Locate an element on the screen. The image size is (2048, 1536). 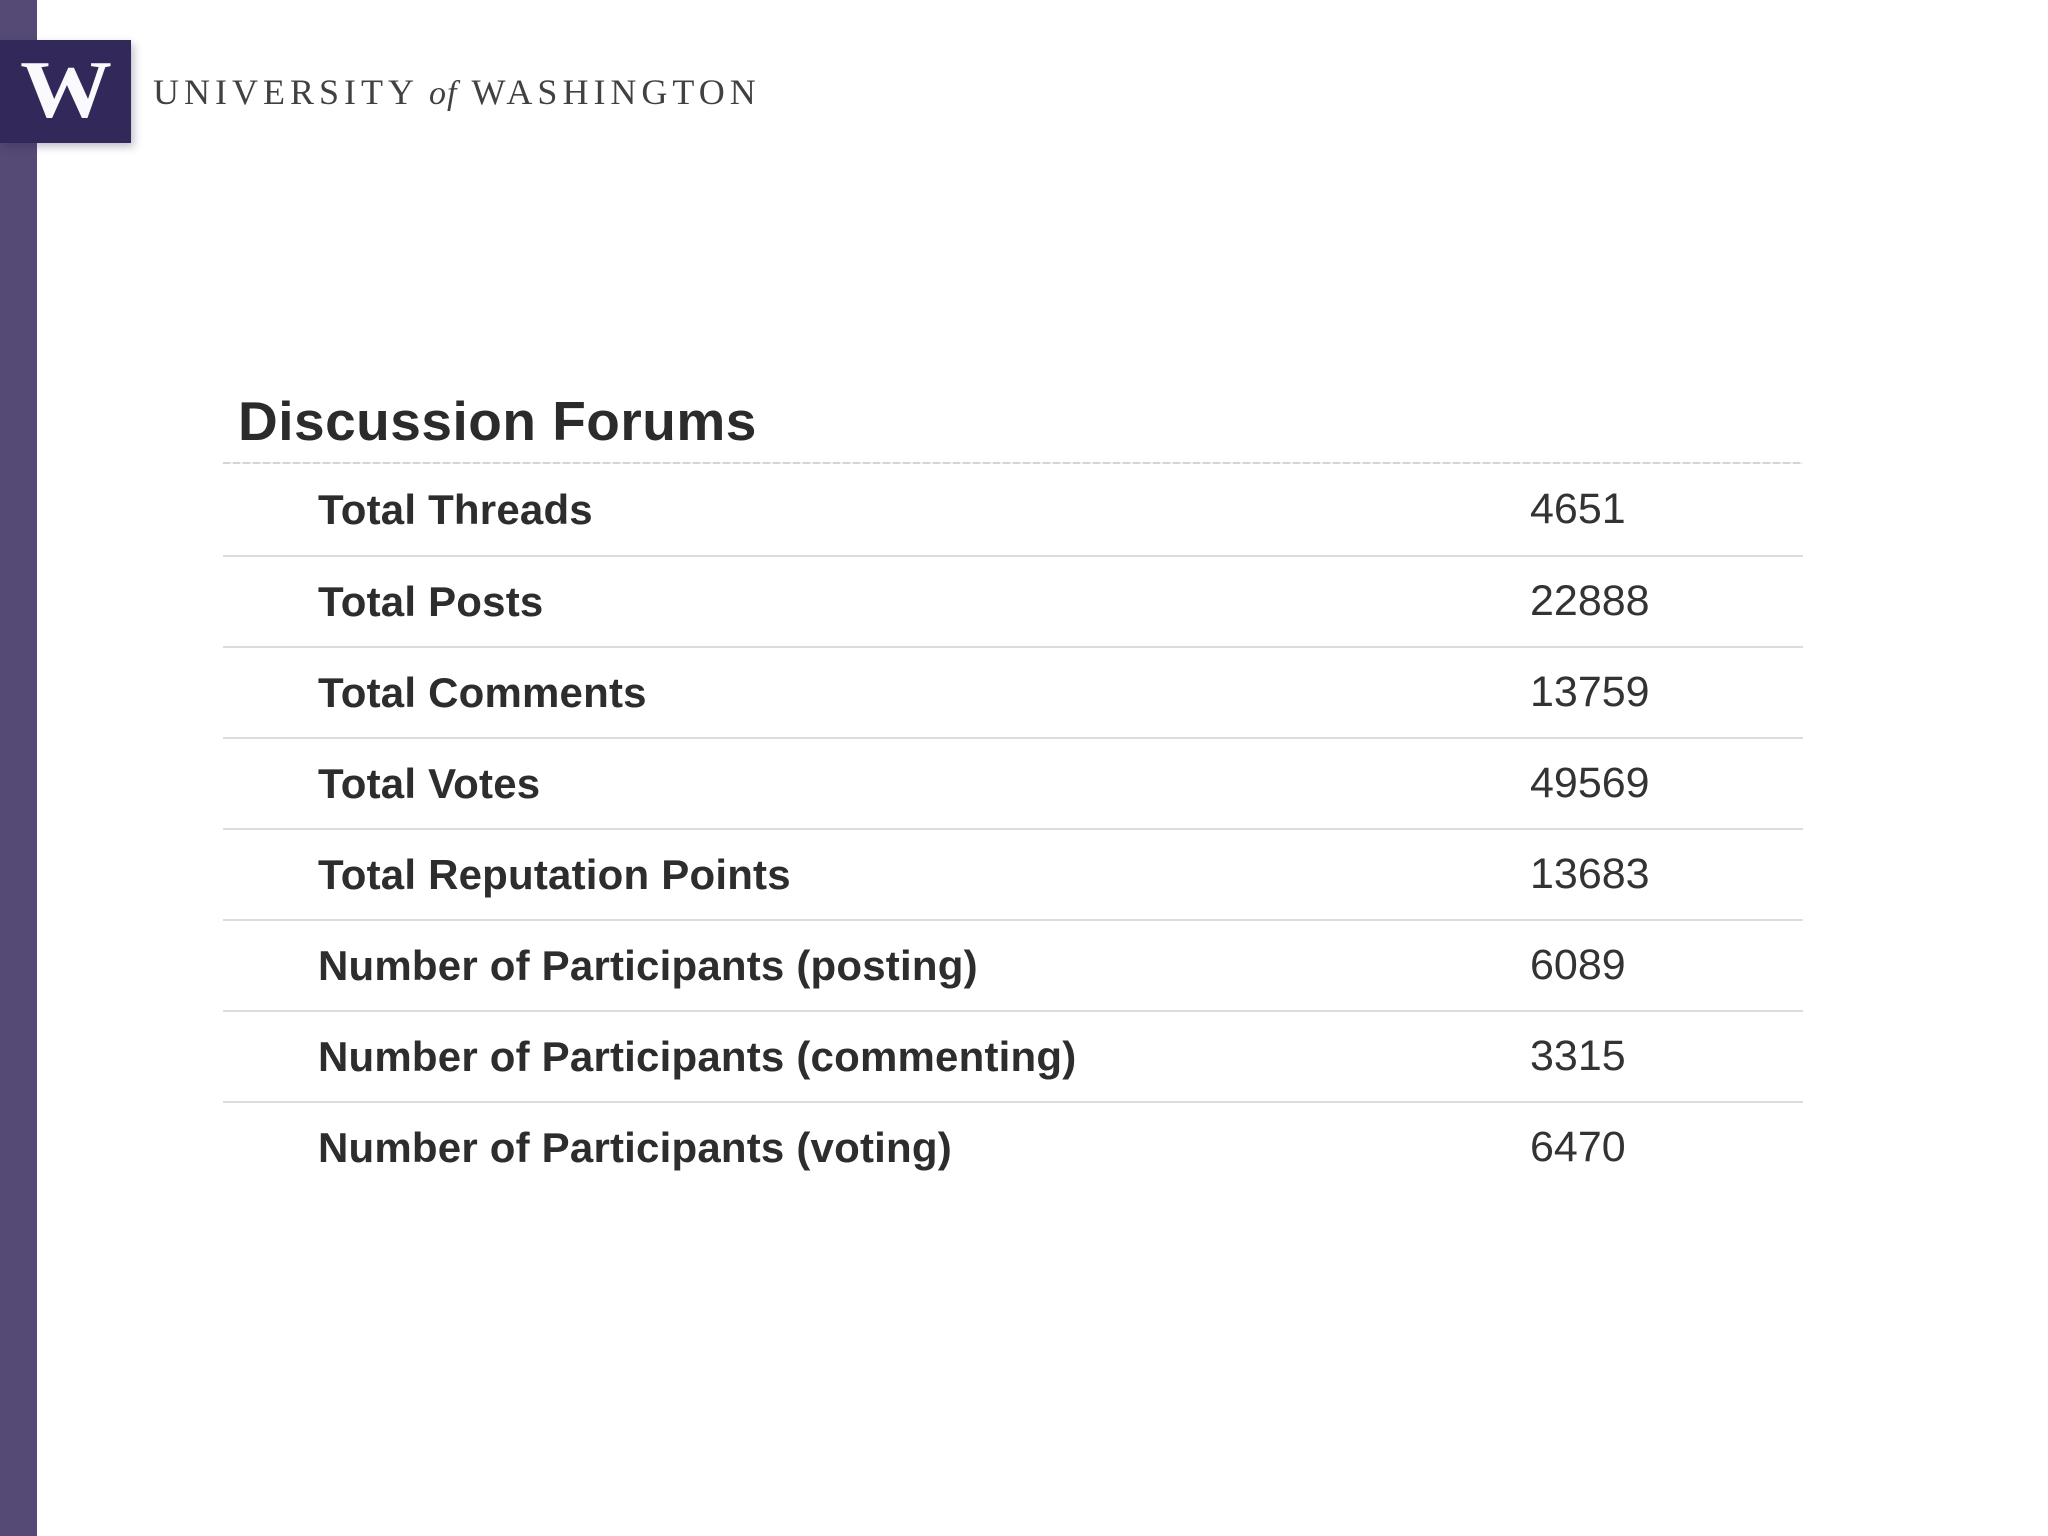
uw-logo-block: W is located at coordinates (65, 91).